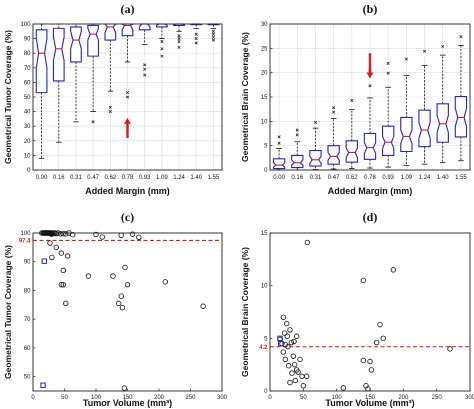 This screenshot has height=409, width=474. Describe the element at coordinates (424, 107) in the screenshot. I see `box-1.24` at that location.